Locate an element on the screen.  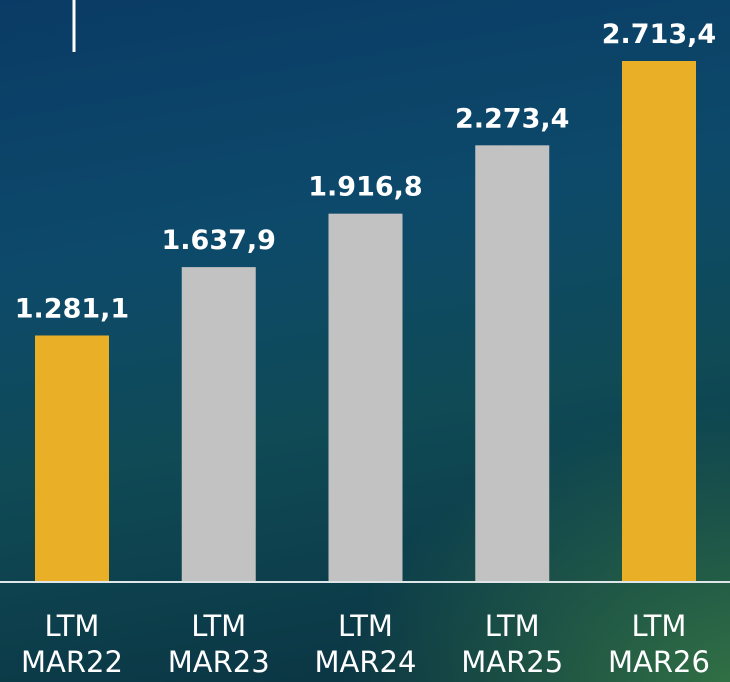
x-tick-label: LTM MAR24 is located at coordinates (365, 644).